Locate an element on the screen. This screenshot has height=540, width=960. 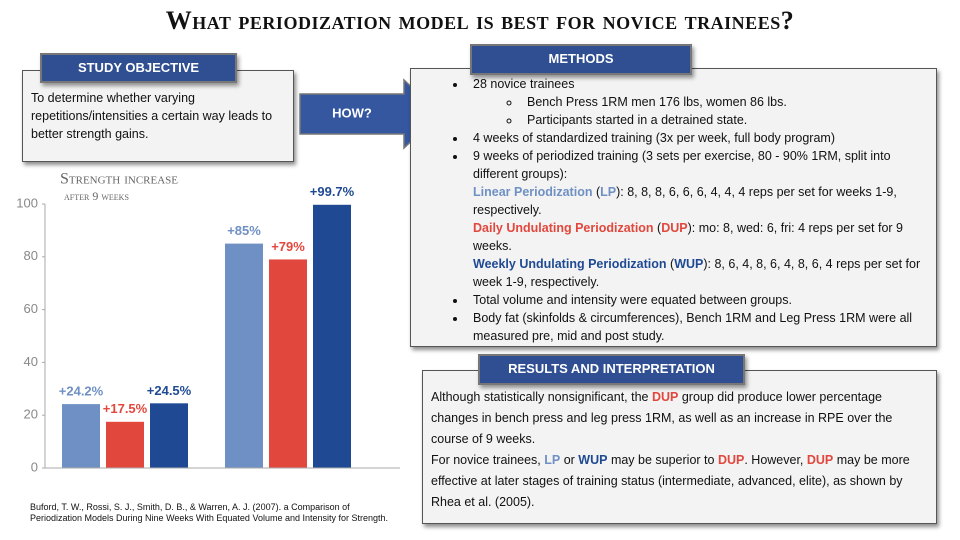
value-label: +99.7% is located at coordinates (332, 191).